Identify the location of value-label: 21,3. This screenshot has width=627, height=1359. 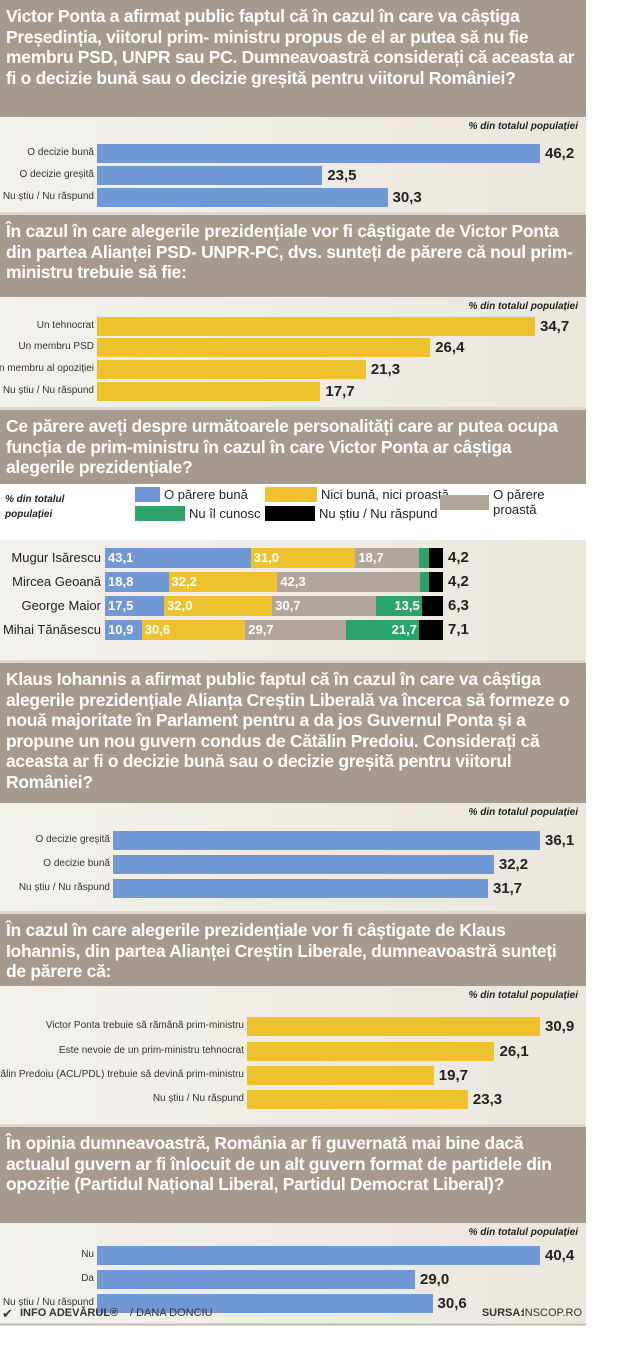
(385, 369).